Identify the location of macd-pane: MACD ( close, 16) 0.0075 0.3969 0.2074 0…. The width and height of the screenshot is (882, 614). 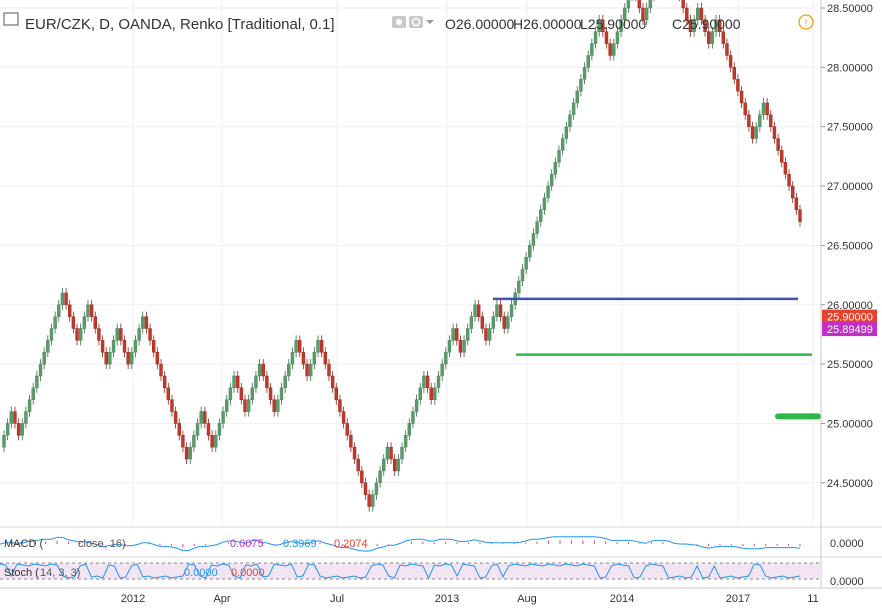
(441, 539).